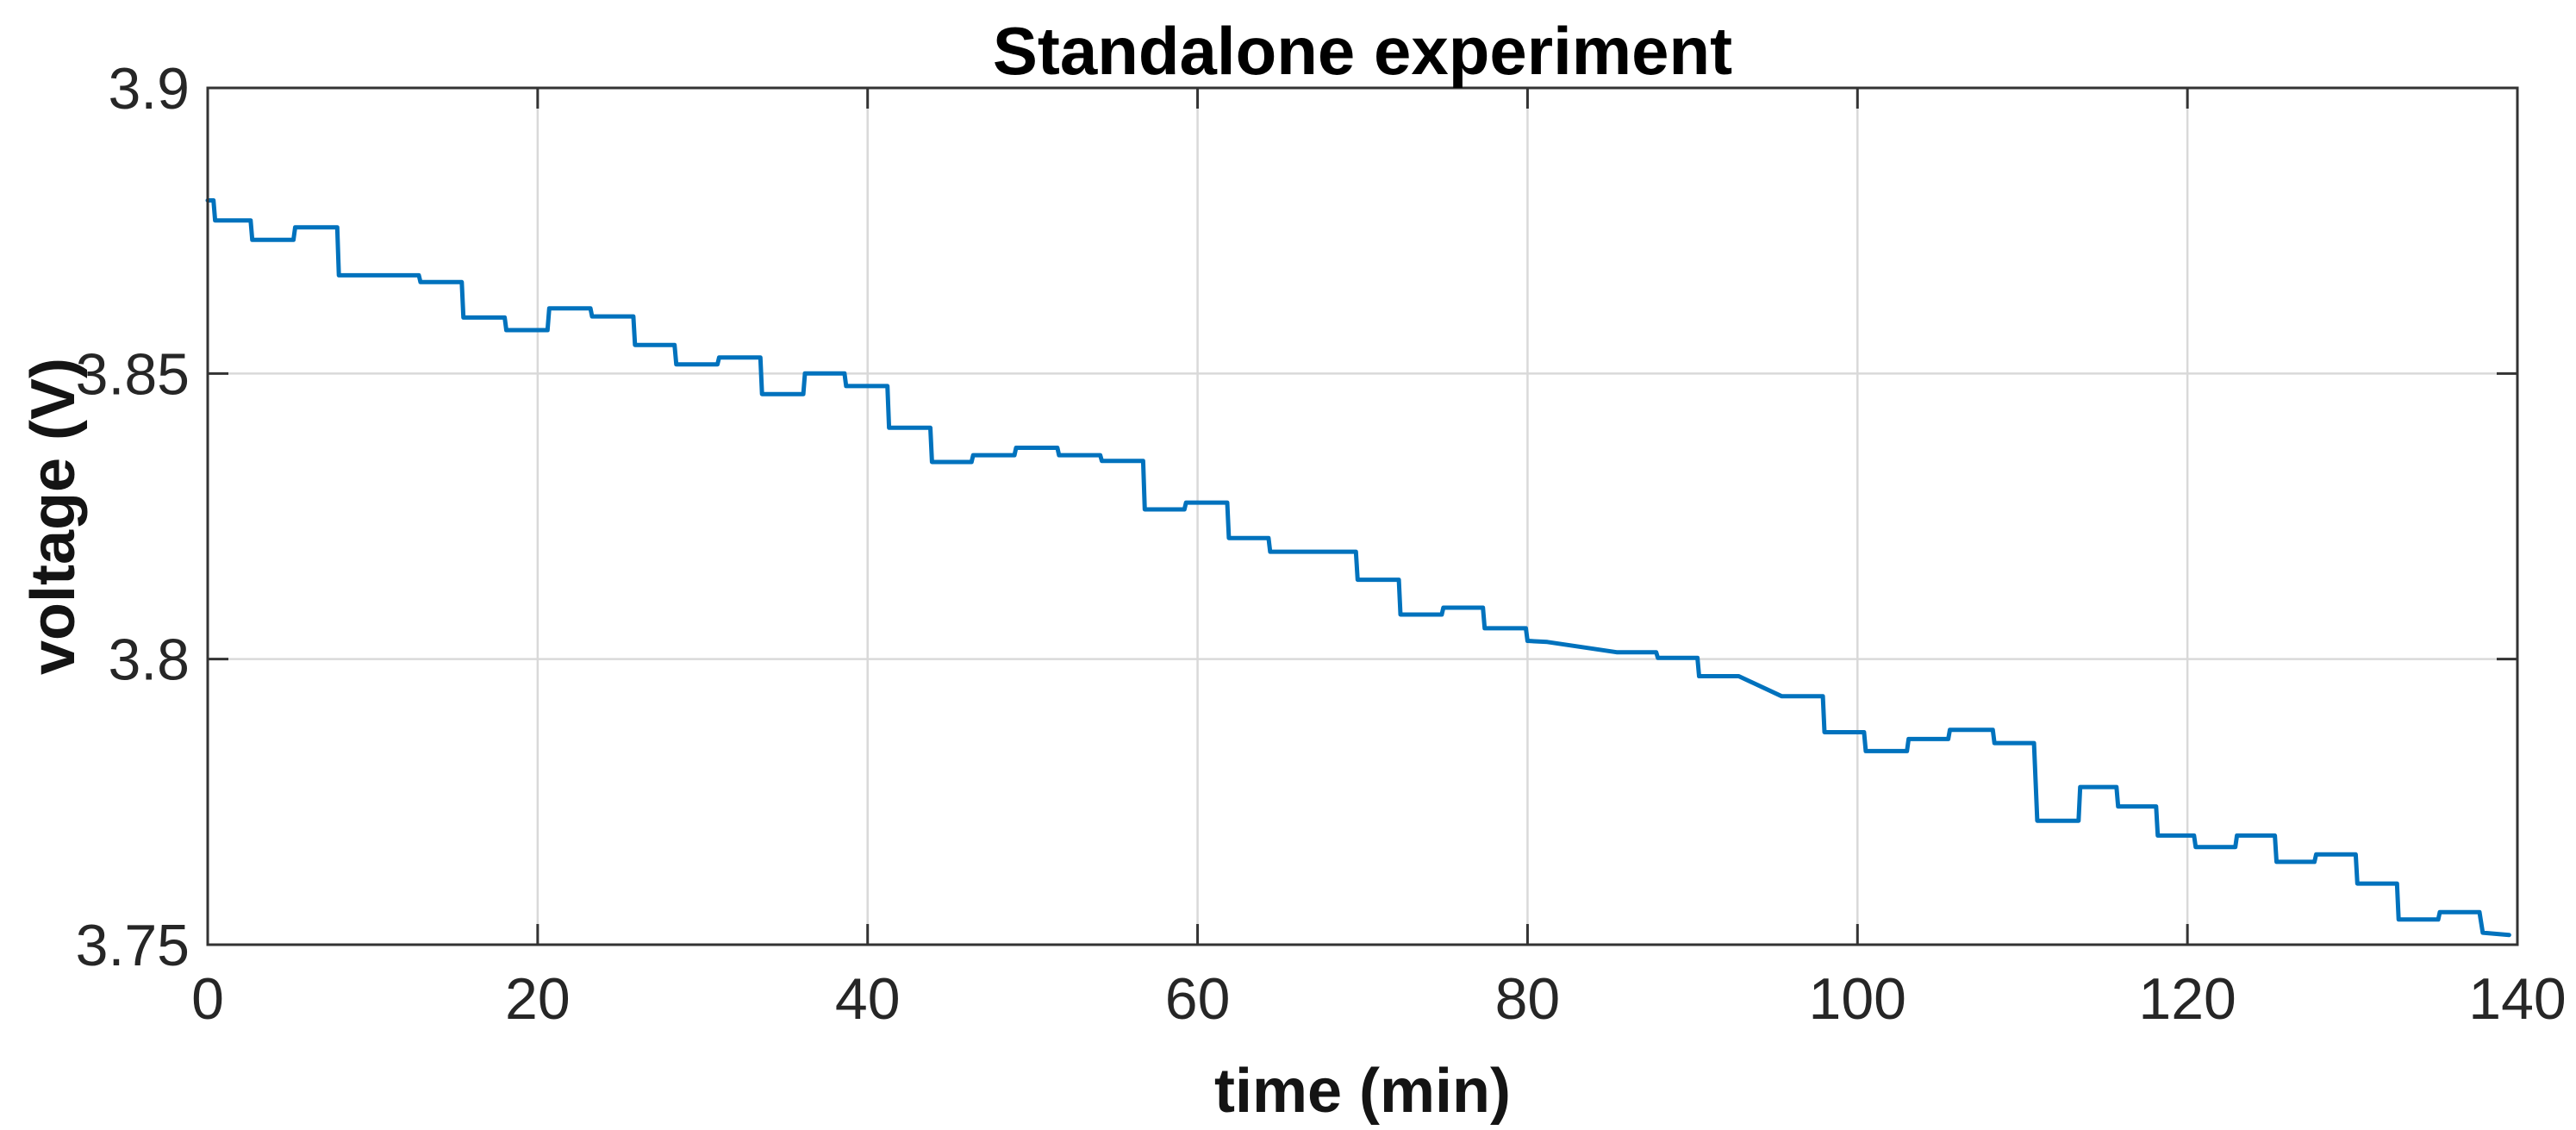 The image size is (2576, 1130). I want to click on x-tick-label: 40, so click(868, 999).